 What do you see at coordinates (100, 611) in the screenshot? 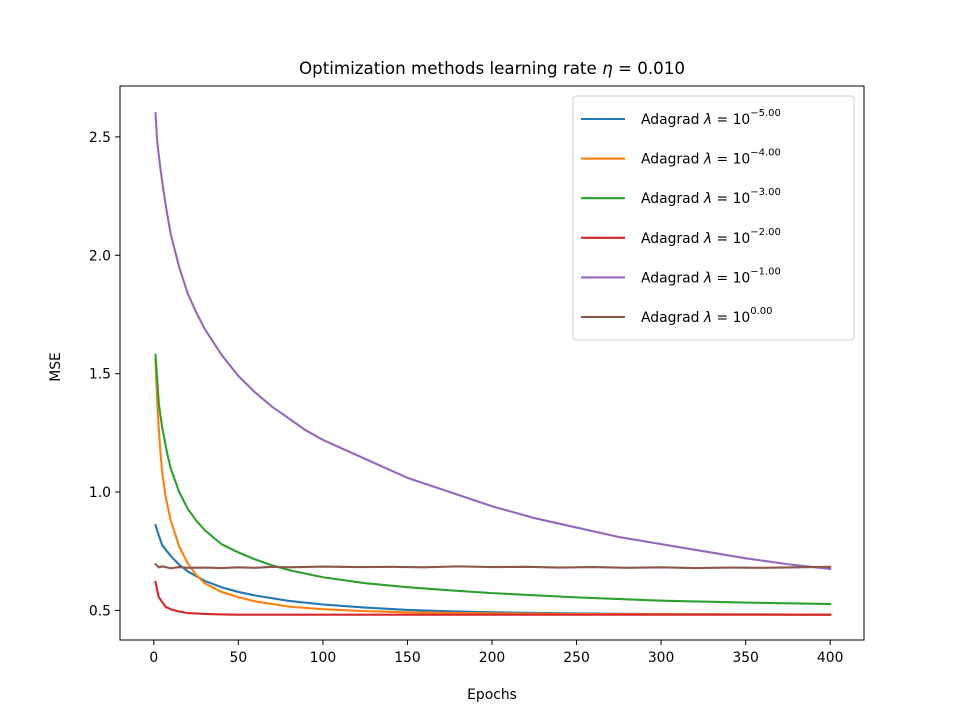
I see `y-tick-label: 0.5` at bounding box center [100, 611].